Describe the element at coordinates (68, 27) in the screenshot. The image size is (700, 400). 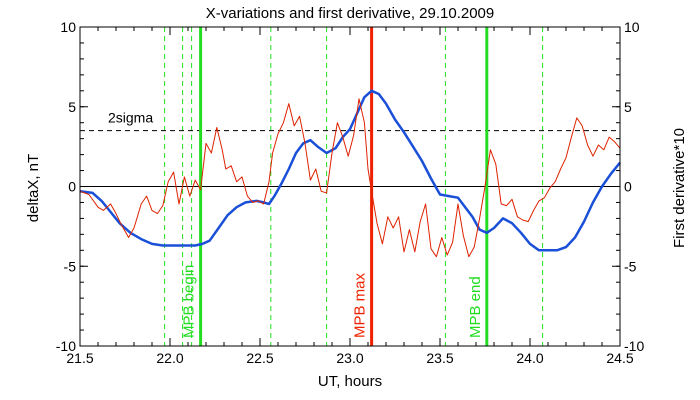
I see `y-tick-label-left-4: 10` at that location.